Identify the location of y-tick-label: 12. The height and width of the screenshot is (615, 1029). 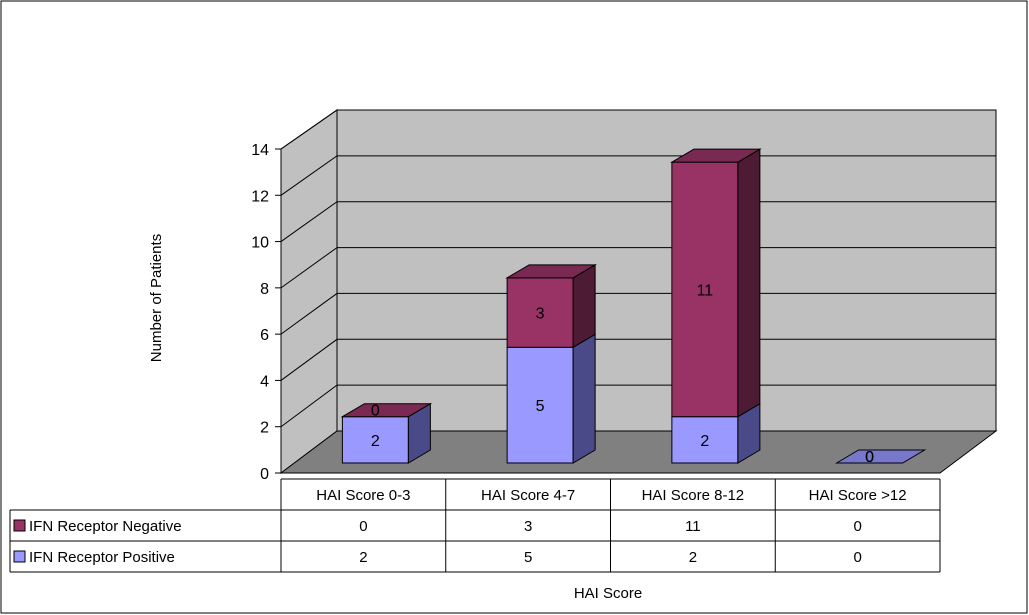
(260, 196).